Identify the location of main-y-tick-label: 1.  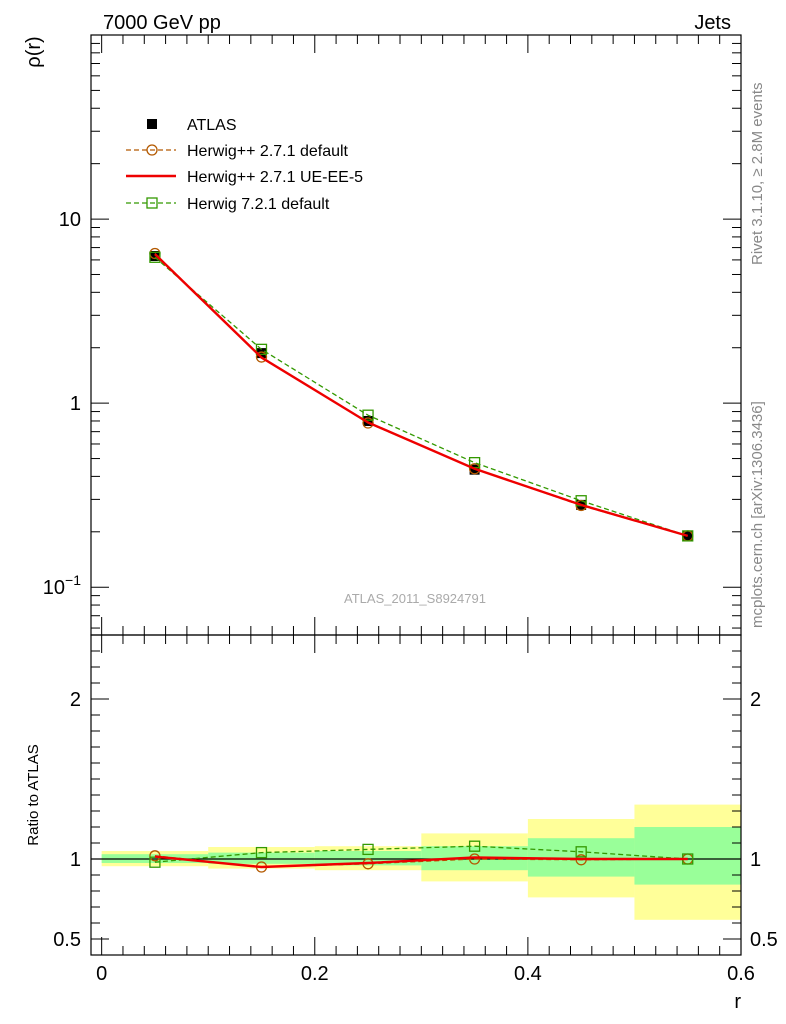
(75, 404).